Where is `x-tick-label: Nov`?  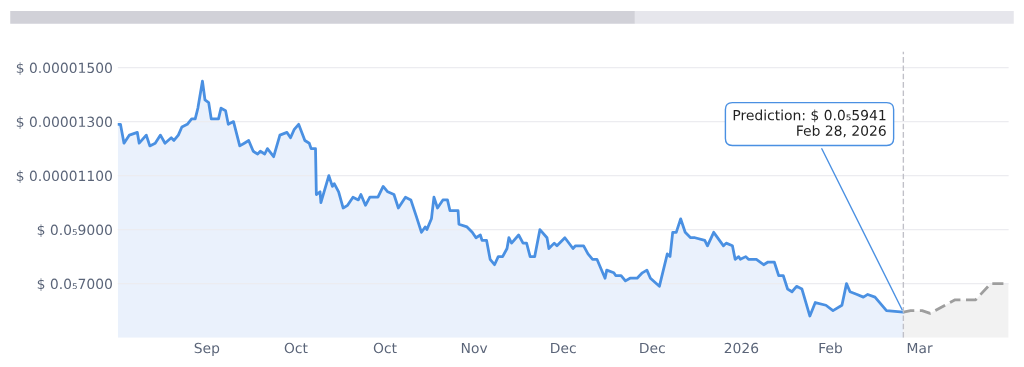
x-tick-label: Nov is located at coordinates (474, 348).